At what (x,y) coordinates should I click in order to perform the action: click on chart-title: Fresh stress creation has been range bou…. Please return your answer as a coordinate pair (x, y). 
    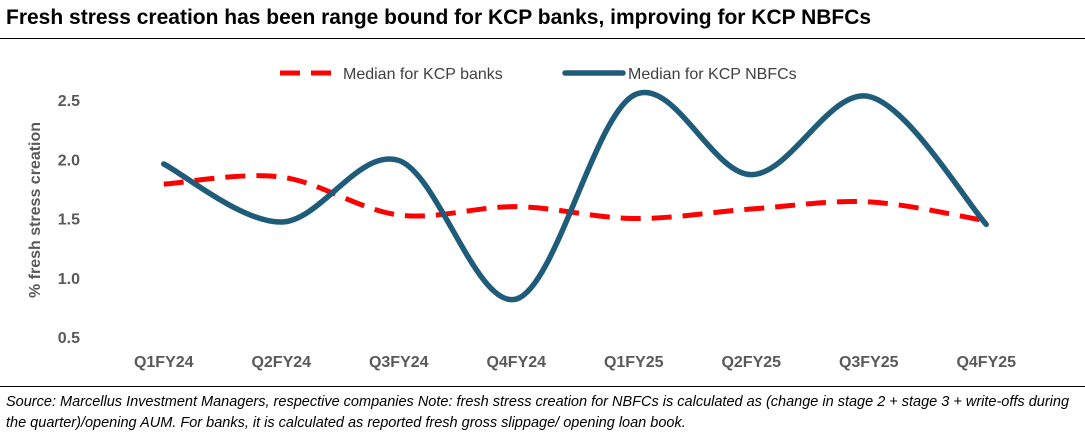
    Looking at the image, I should click on (439, 17).